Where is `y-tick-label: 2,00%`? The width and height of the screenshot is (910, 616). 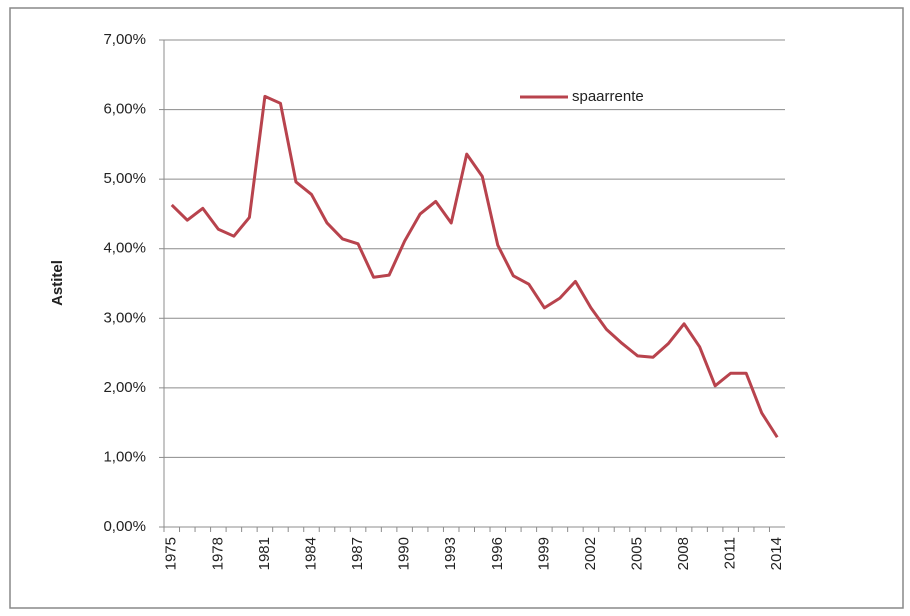
y-tick-label: 2,00% is located at coordinates (124, 387).